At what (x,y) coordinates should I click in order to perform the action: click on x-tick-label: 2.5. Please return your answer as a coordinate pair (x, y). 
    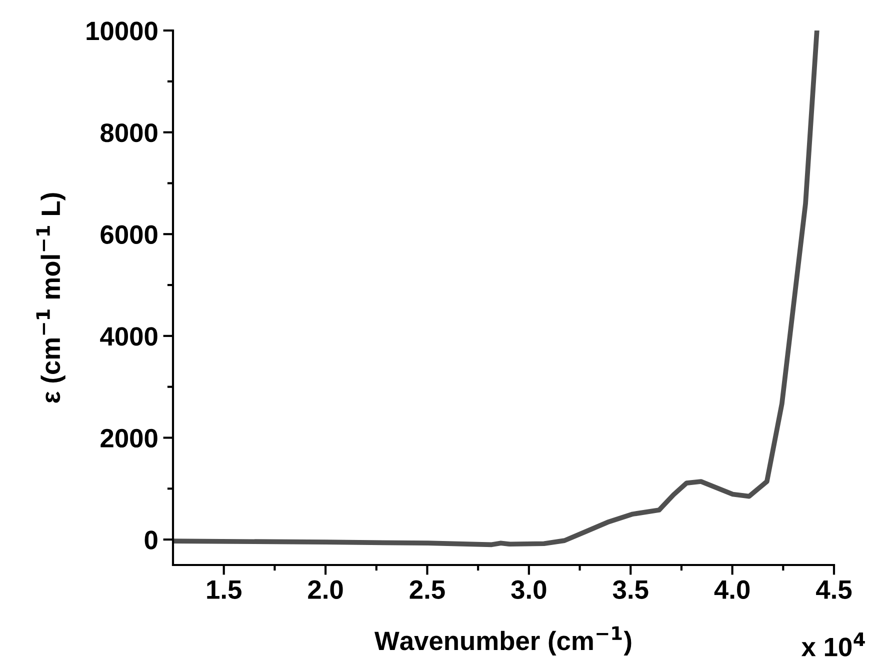
    Looking at the image, I should click on (427, 589).